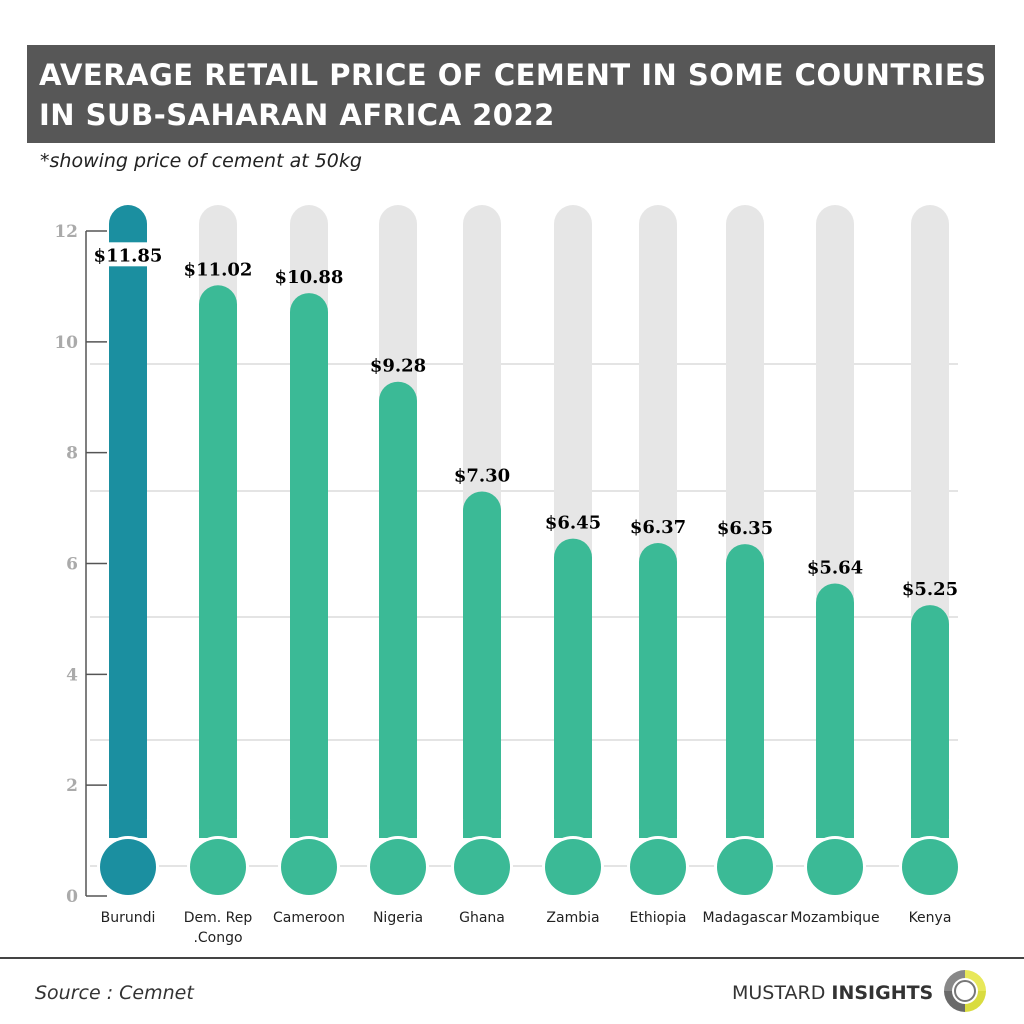 The width and height of the screenshot is (1024, 1024). Describe the element at coordinates (218, 269) in the screenshot. I see `data-label: $11.02` at that location.